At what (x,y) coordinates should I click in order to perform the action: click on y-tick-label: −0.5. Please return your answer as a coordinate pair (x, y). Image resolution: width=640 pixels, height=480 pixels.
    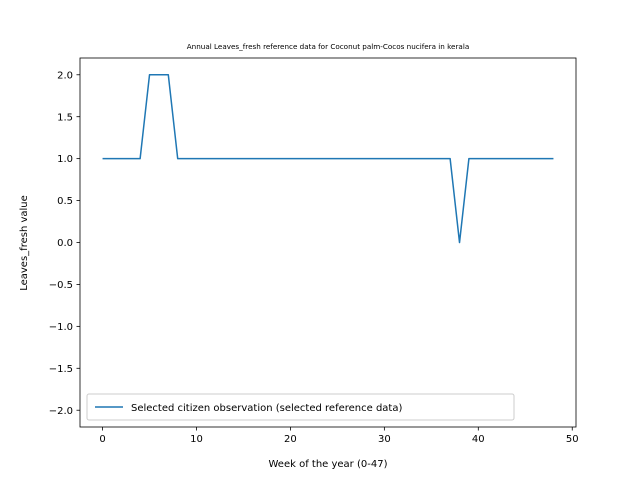
    Looking at the image, I should click on (61, 285).